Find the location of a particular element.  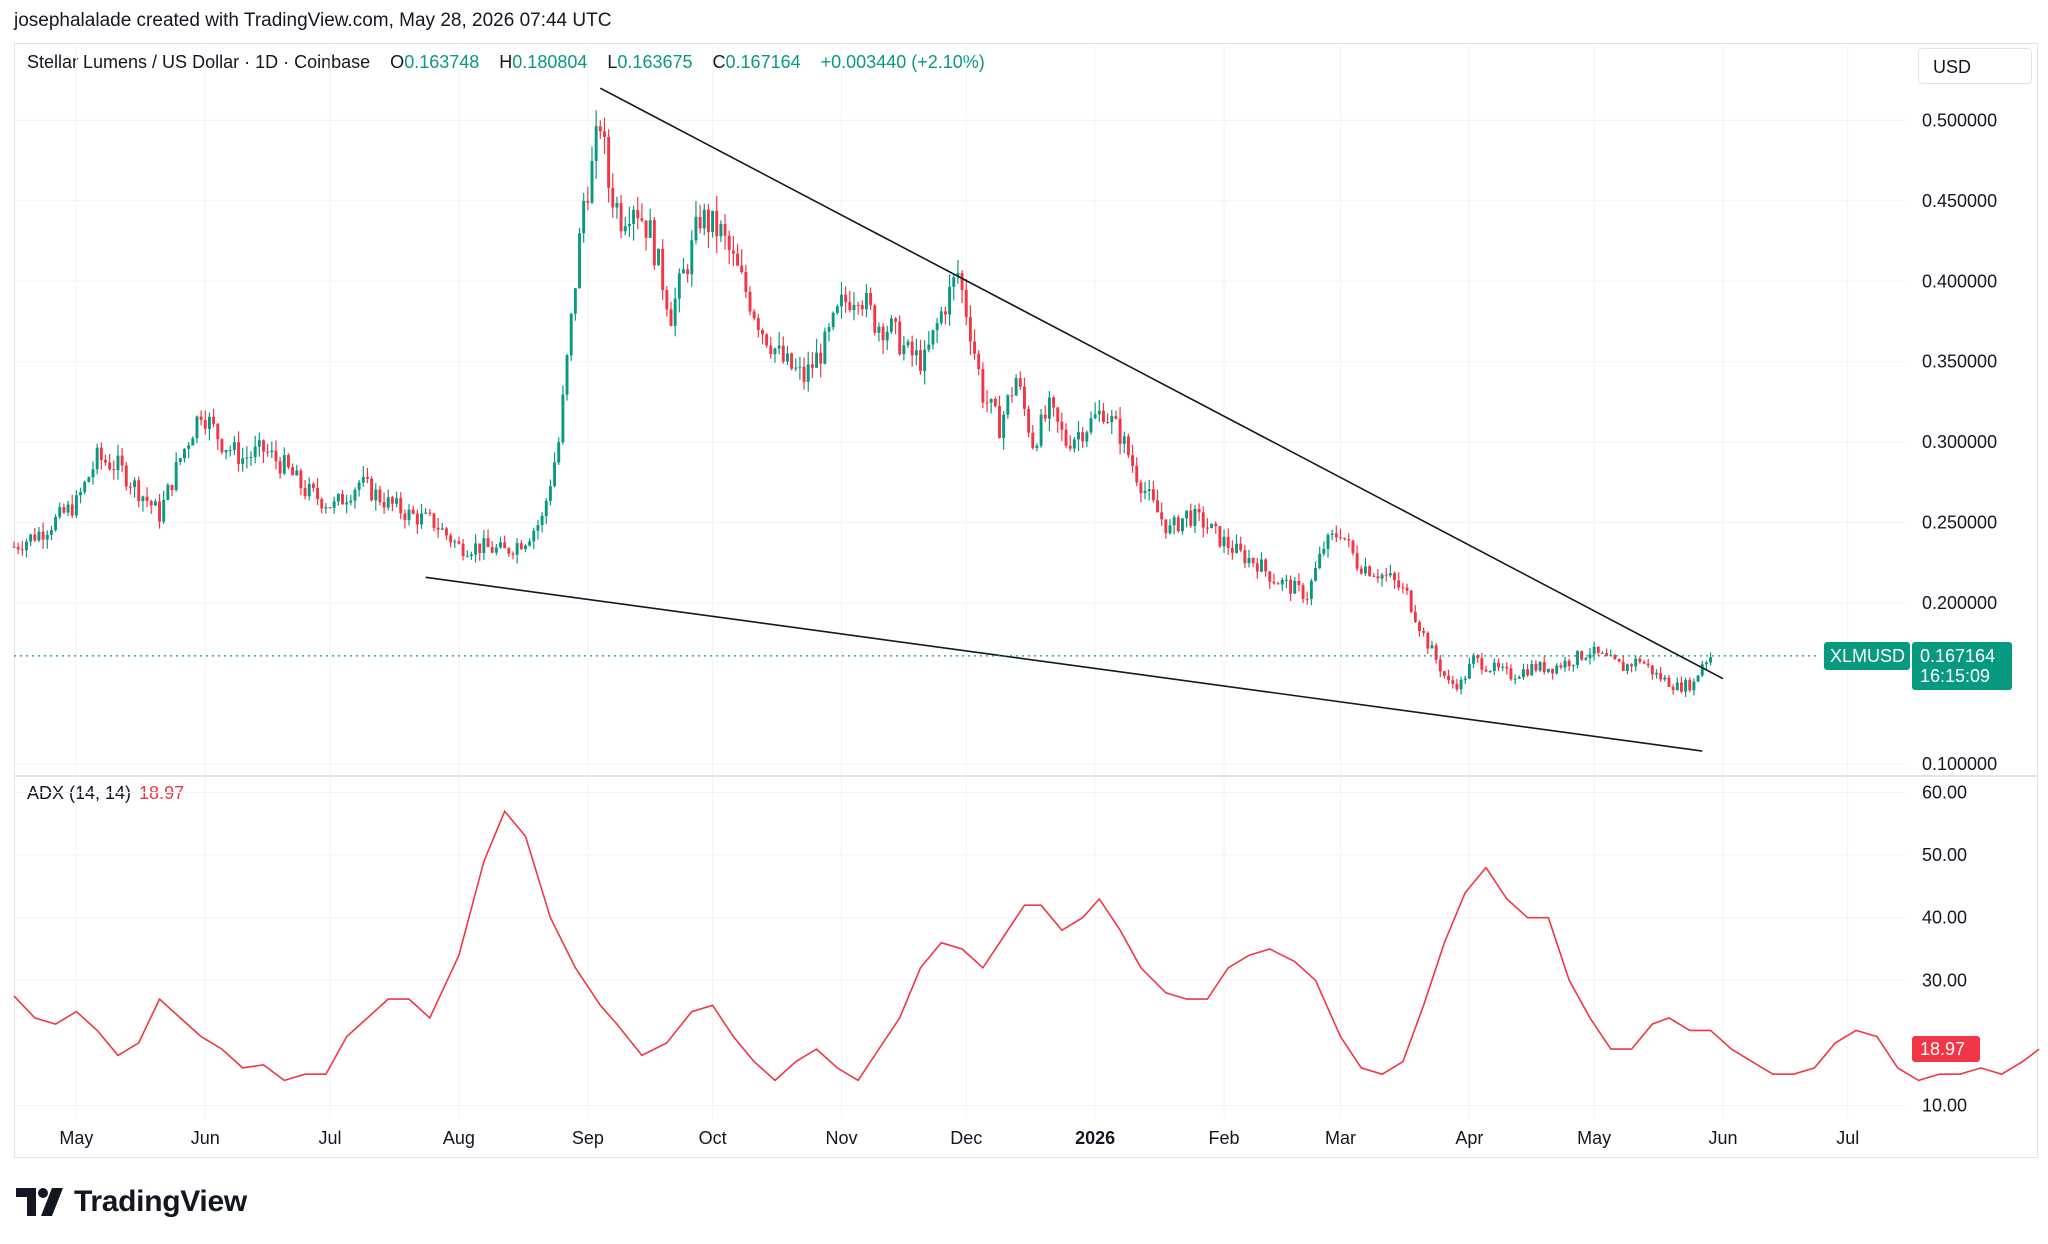

bar-countdown: 16:15:09 is located at coordinates (1955, 675).